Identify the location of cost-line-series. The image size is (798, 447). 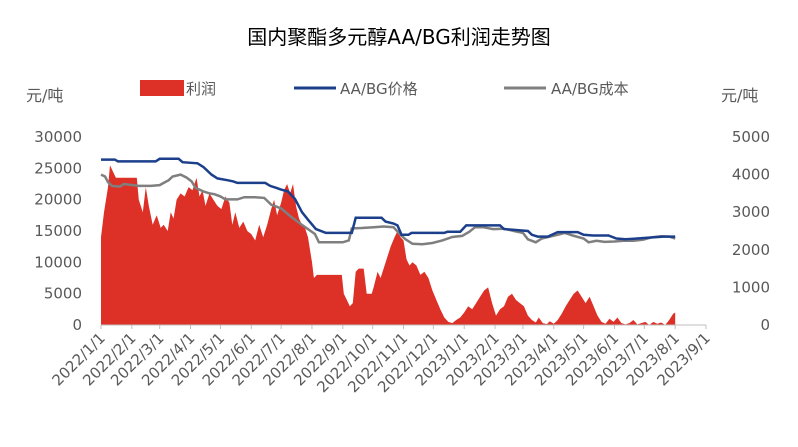
(388, 209).